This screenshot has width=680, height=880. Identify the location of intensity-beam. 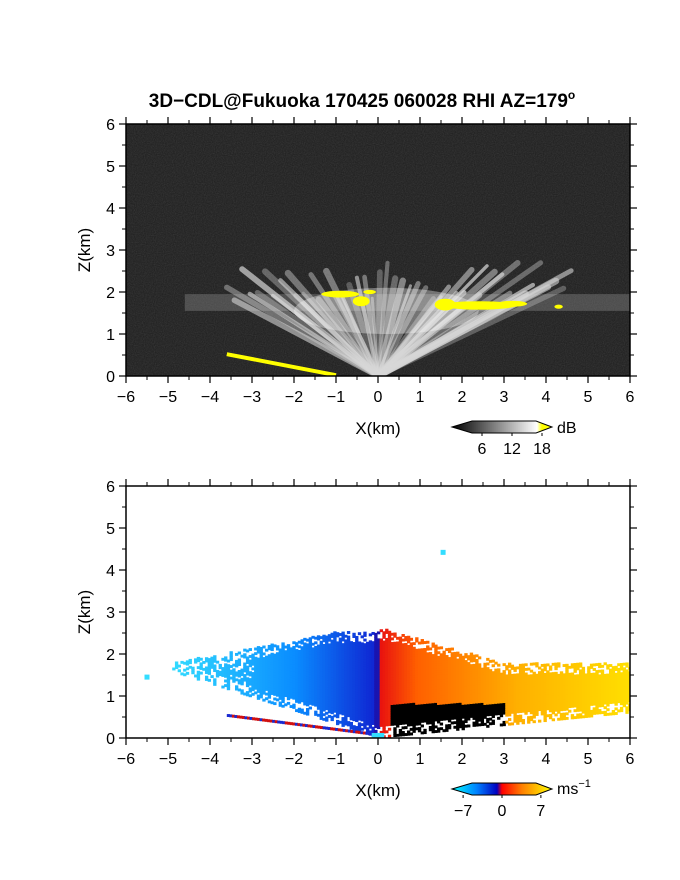
(367, 325).